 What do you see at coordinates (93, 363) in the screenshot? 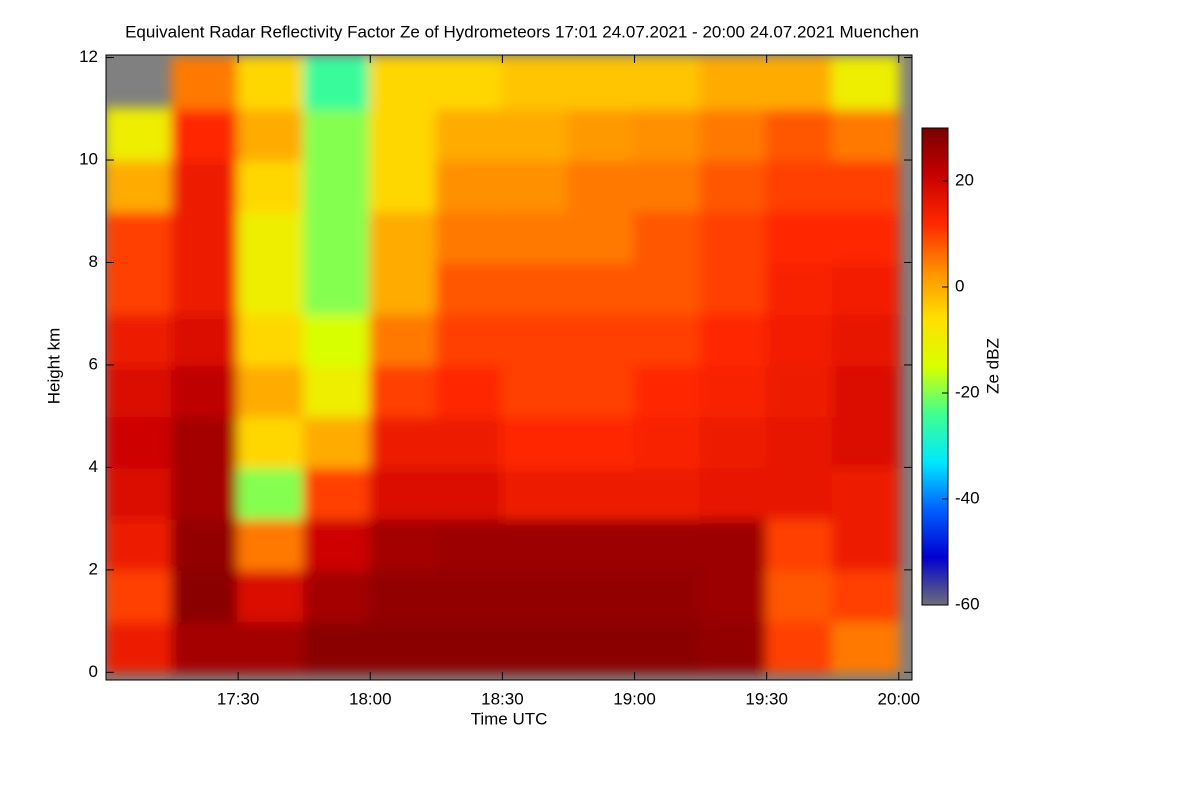
I see `y-tick-label: 6` at bounding box center [93, 363].